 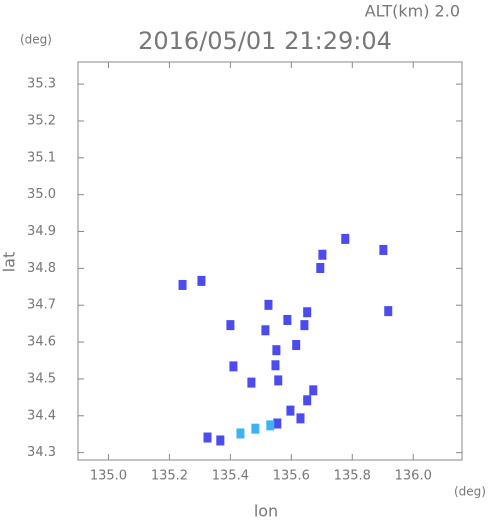 I want to click on y-tick-label: 35.3, so click(x=41, y=84).